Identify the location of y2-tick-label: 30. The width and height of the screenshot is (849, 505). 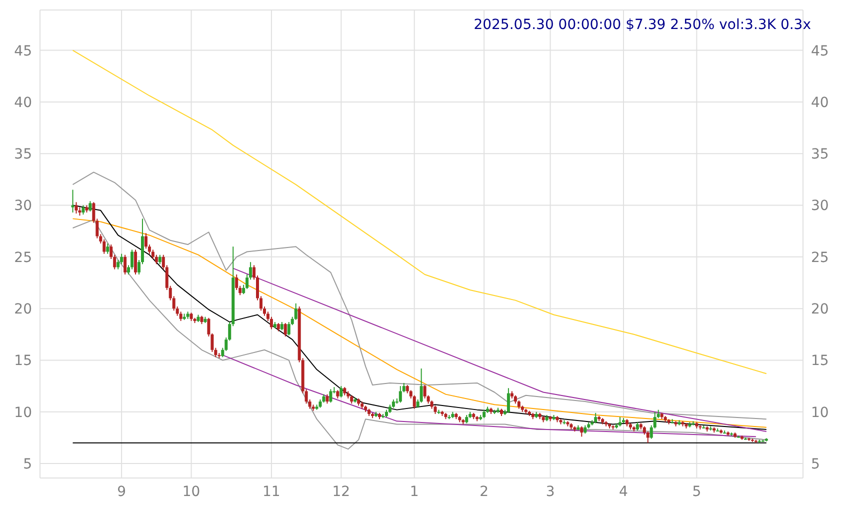
(820, 206).